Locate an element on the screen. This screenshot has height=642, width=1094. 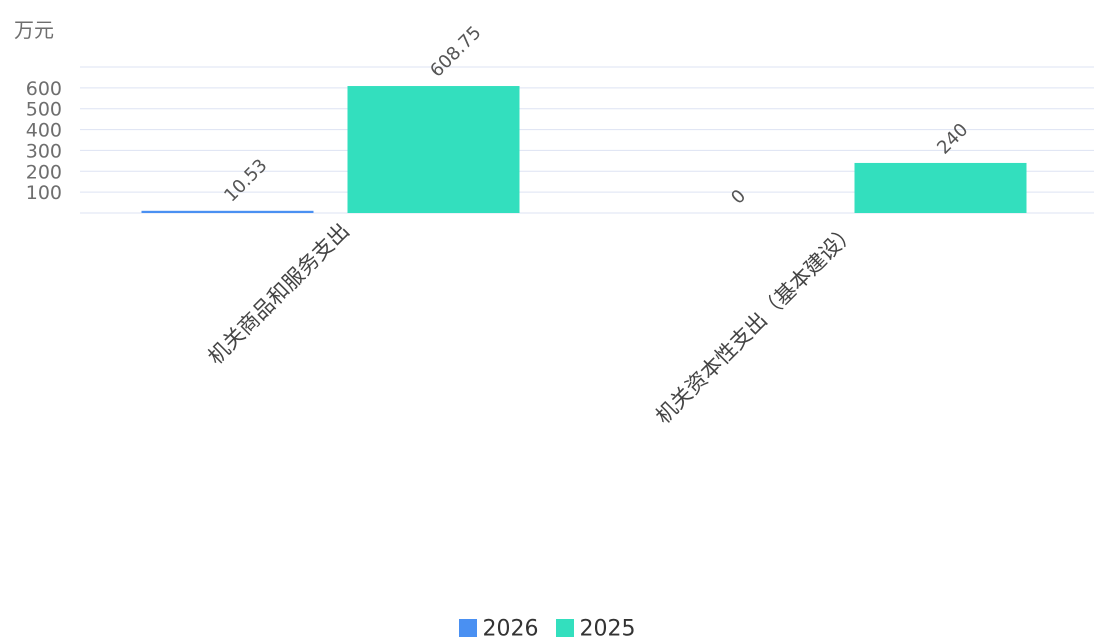
legend-item-2026: 2026 is located at coordinates (498, 629).